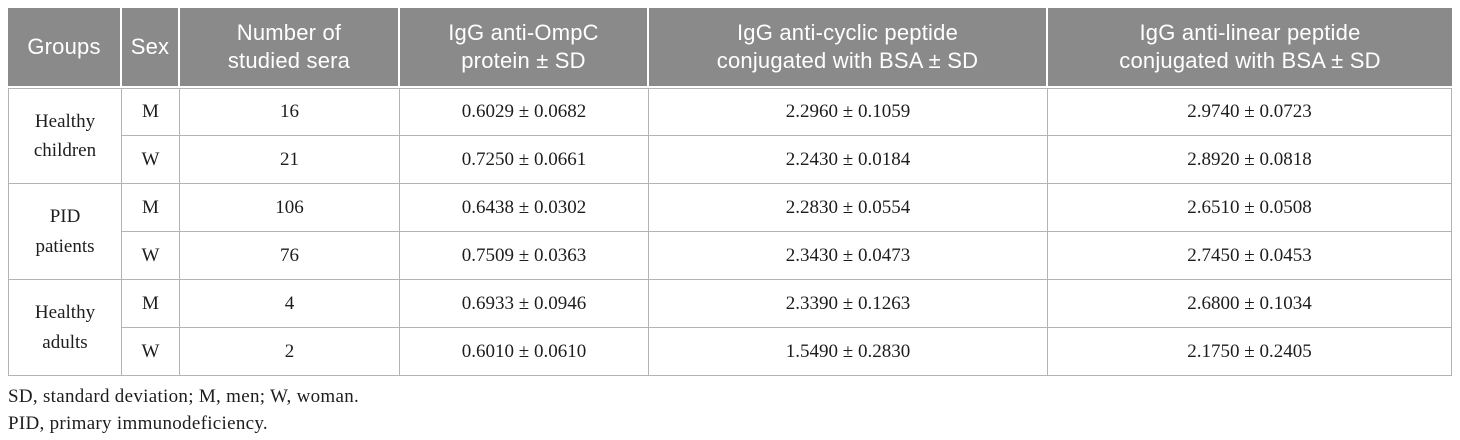 This screenshot has height=440, width=1460. I want to click on group-cell-healthy-children: Healthy children, so click(65, 136).